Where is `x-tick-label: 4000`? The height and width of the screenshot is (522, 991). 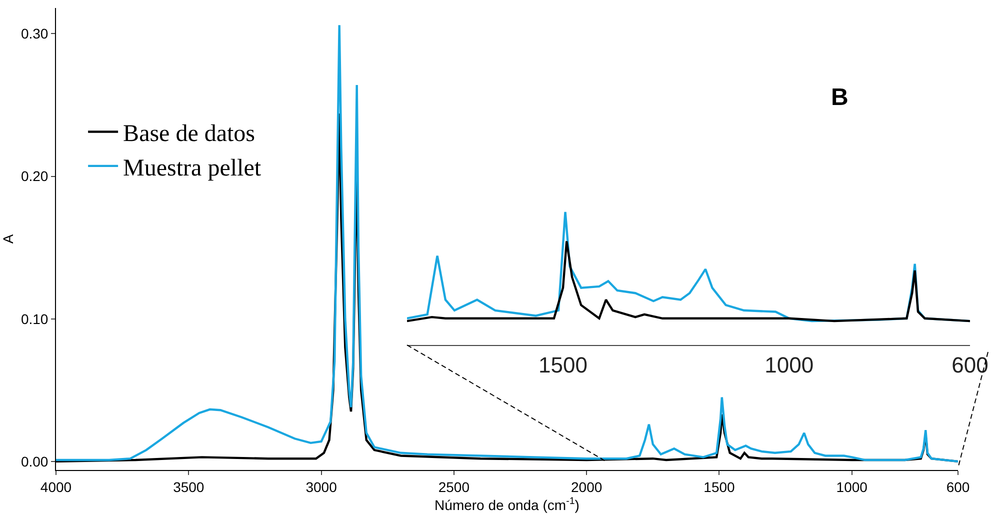
x-tick-label: 4000 is located at coordinates (56, 486).